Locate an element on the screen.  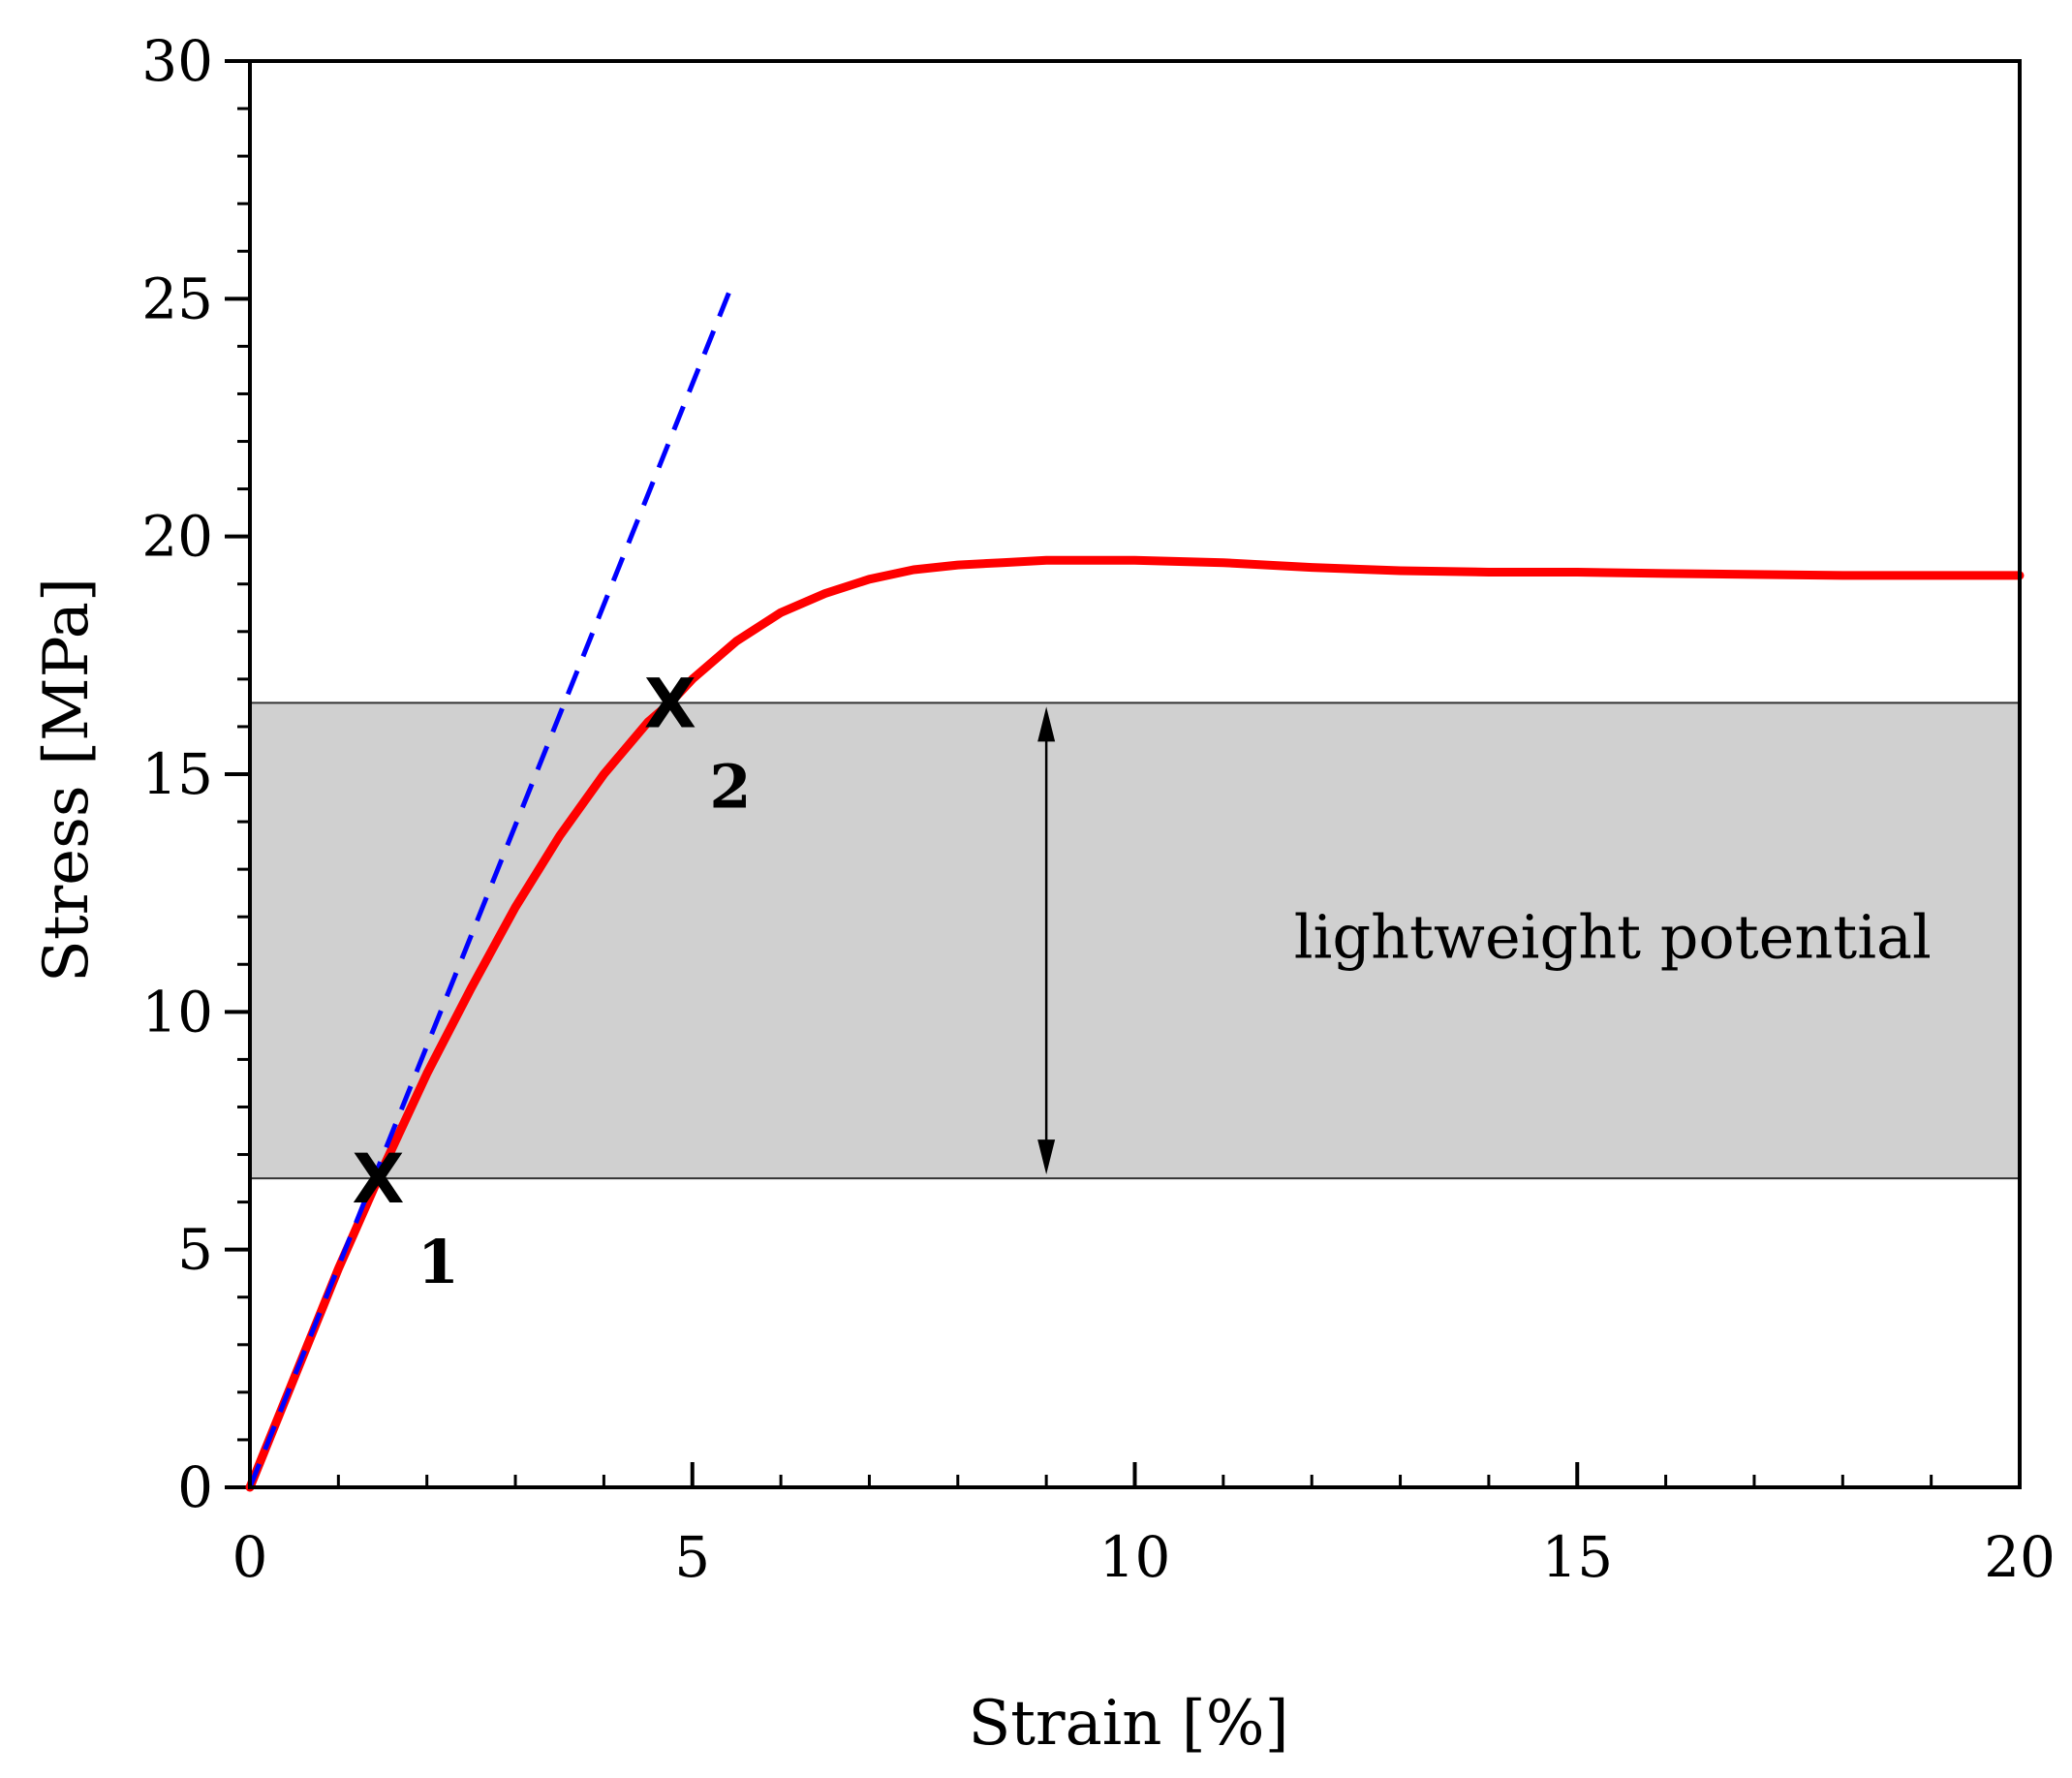
band-arrow-head-top is located at coordinates (1046, 724).